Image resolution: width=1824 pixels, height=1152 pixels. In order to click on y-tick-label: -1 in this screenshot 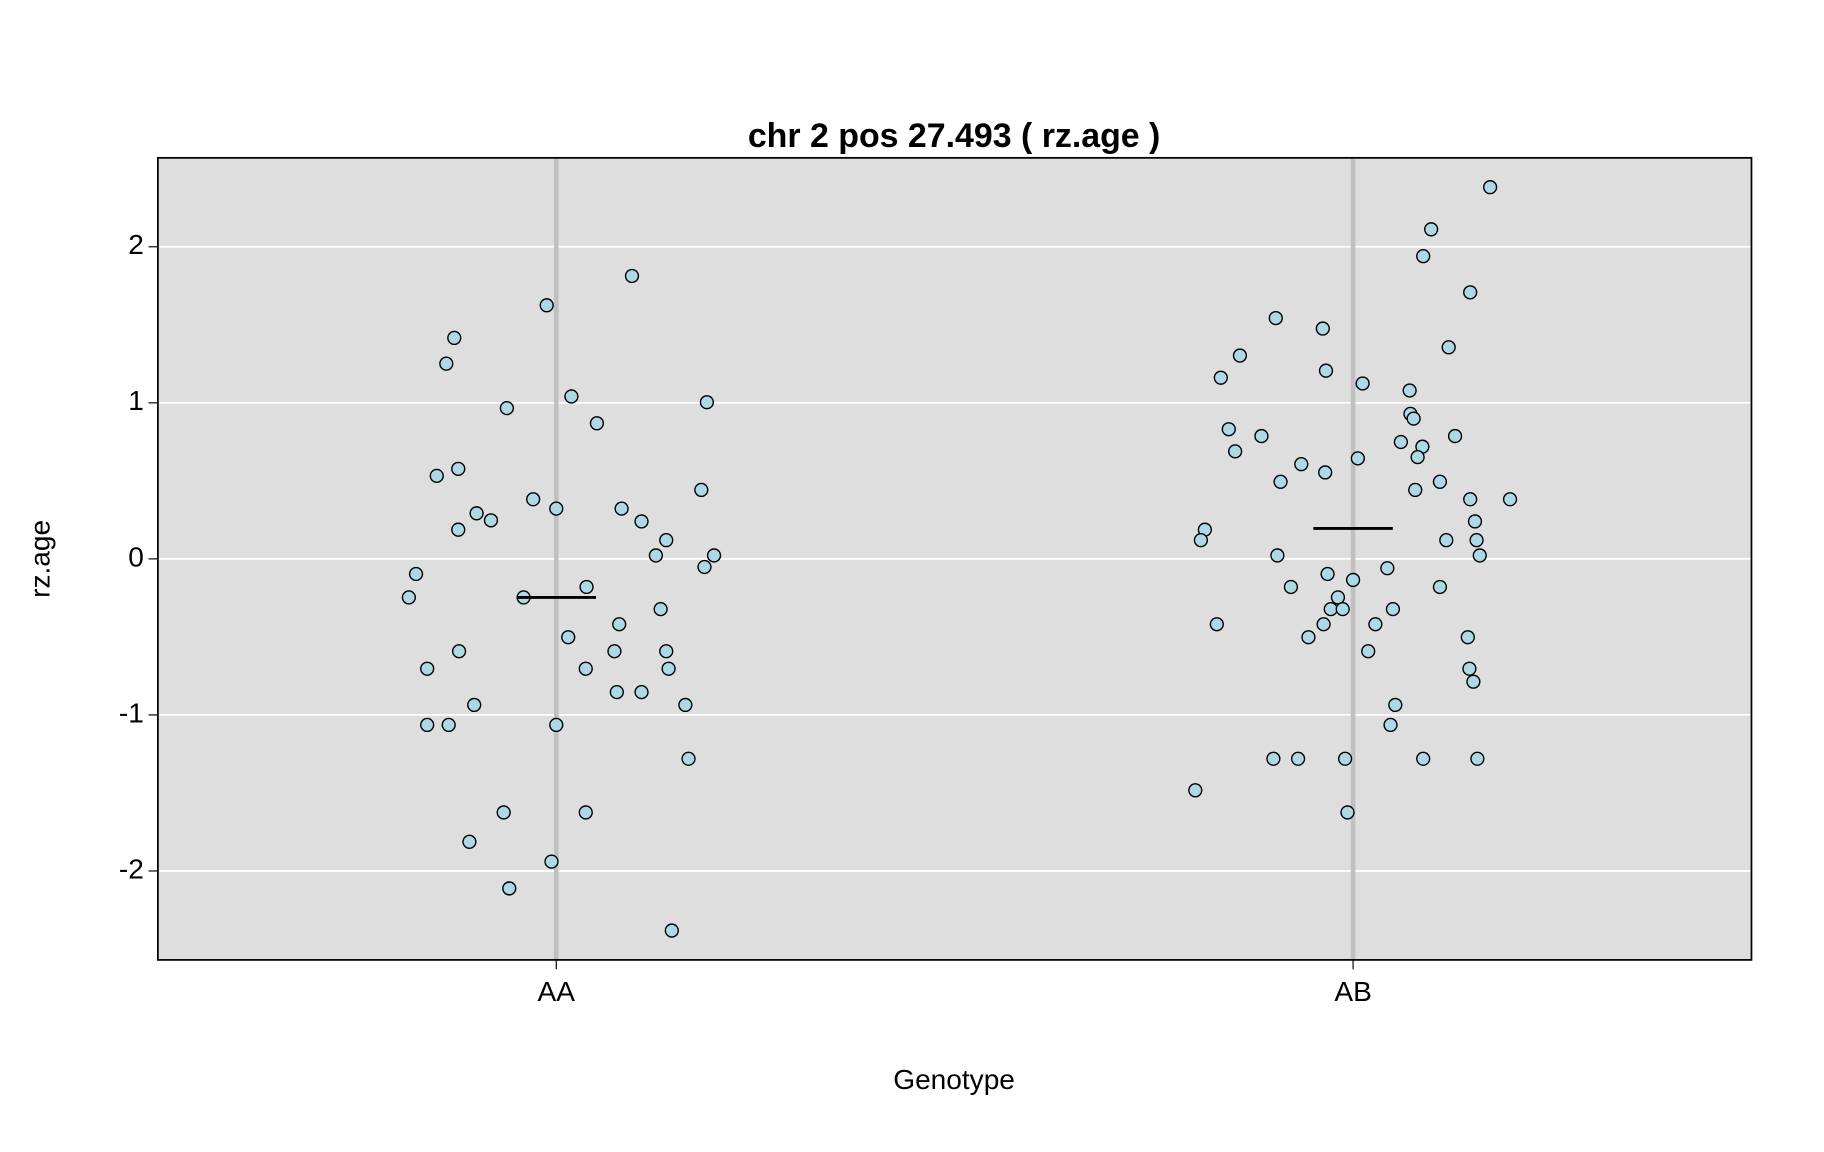, I will do `click(131, 712)`.